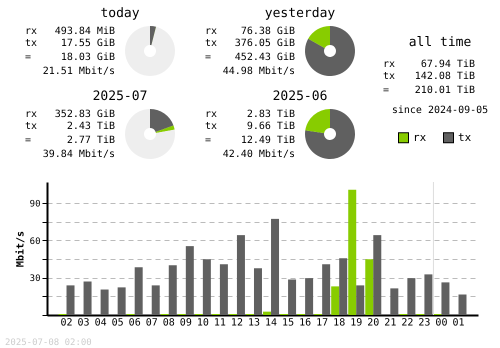 The image size is (500, 348). Describe the element at coordinates (373, 323) in the screenshot. I see `x-tick-label: 20` at that location.